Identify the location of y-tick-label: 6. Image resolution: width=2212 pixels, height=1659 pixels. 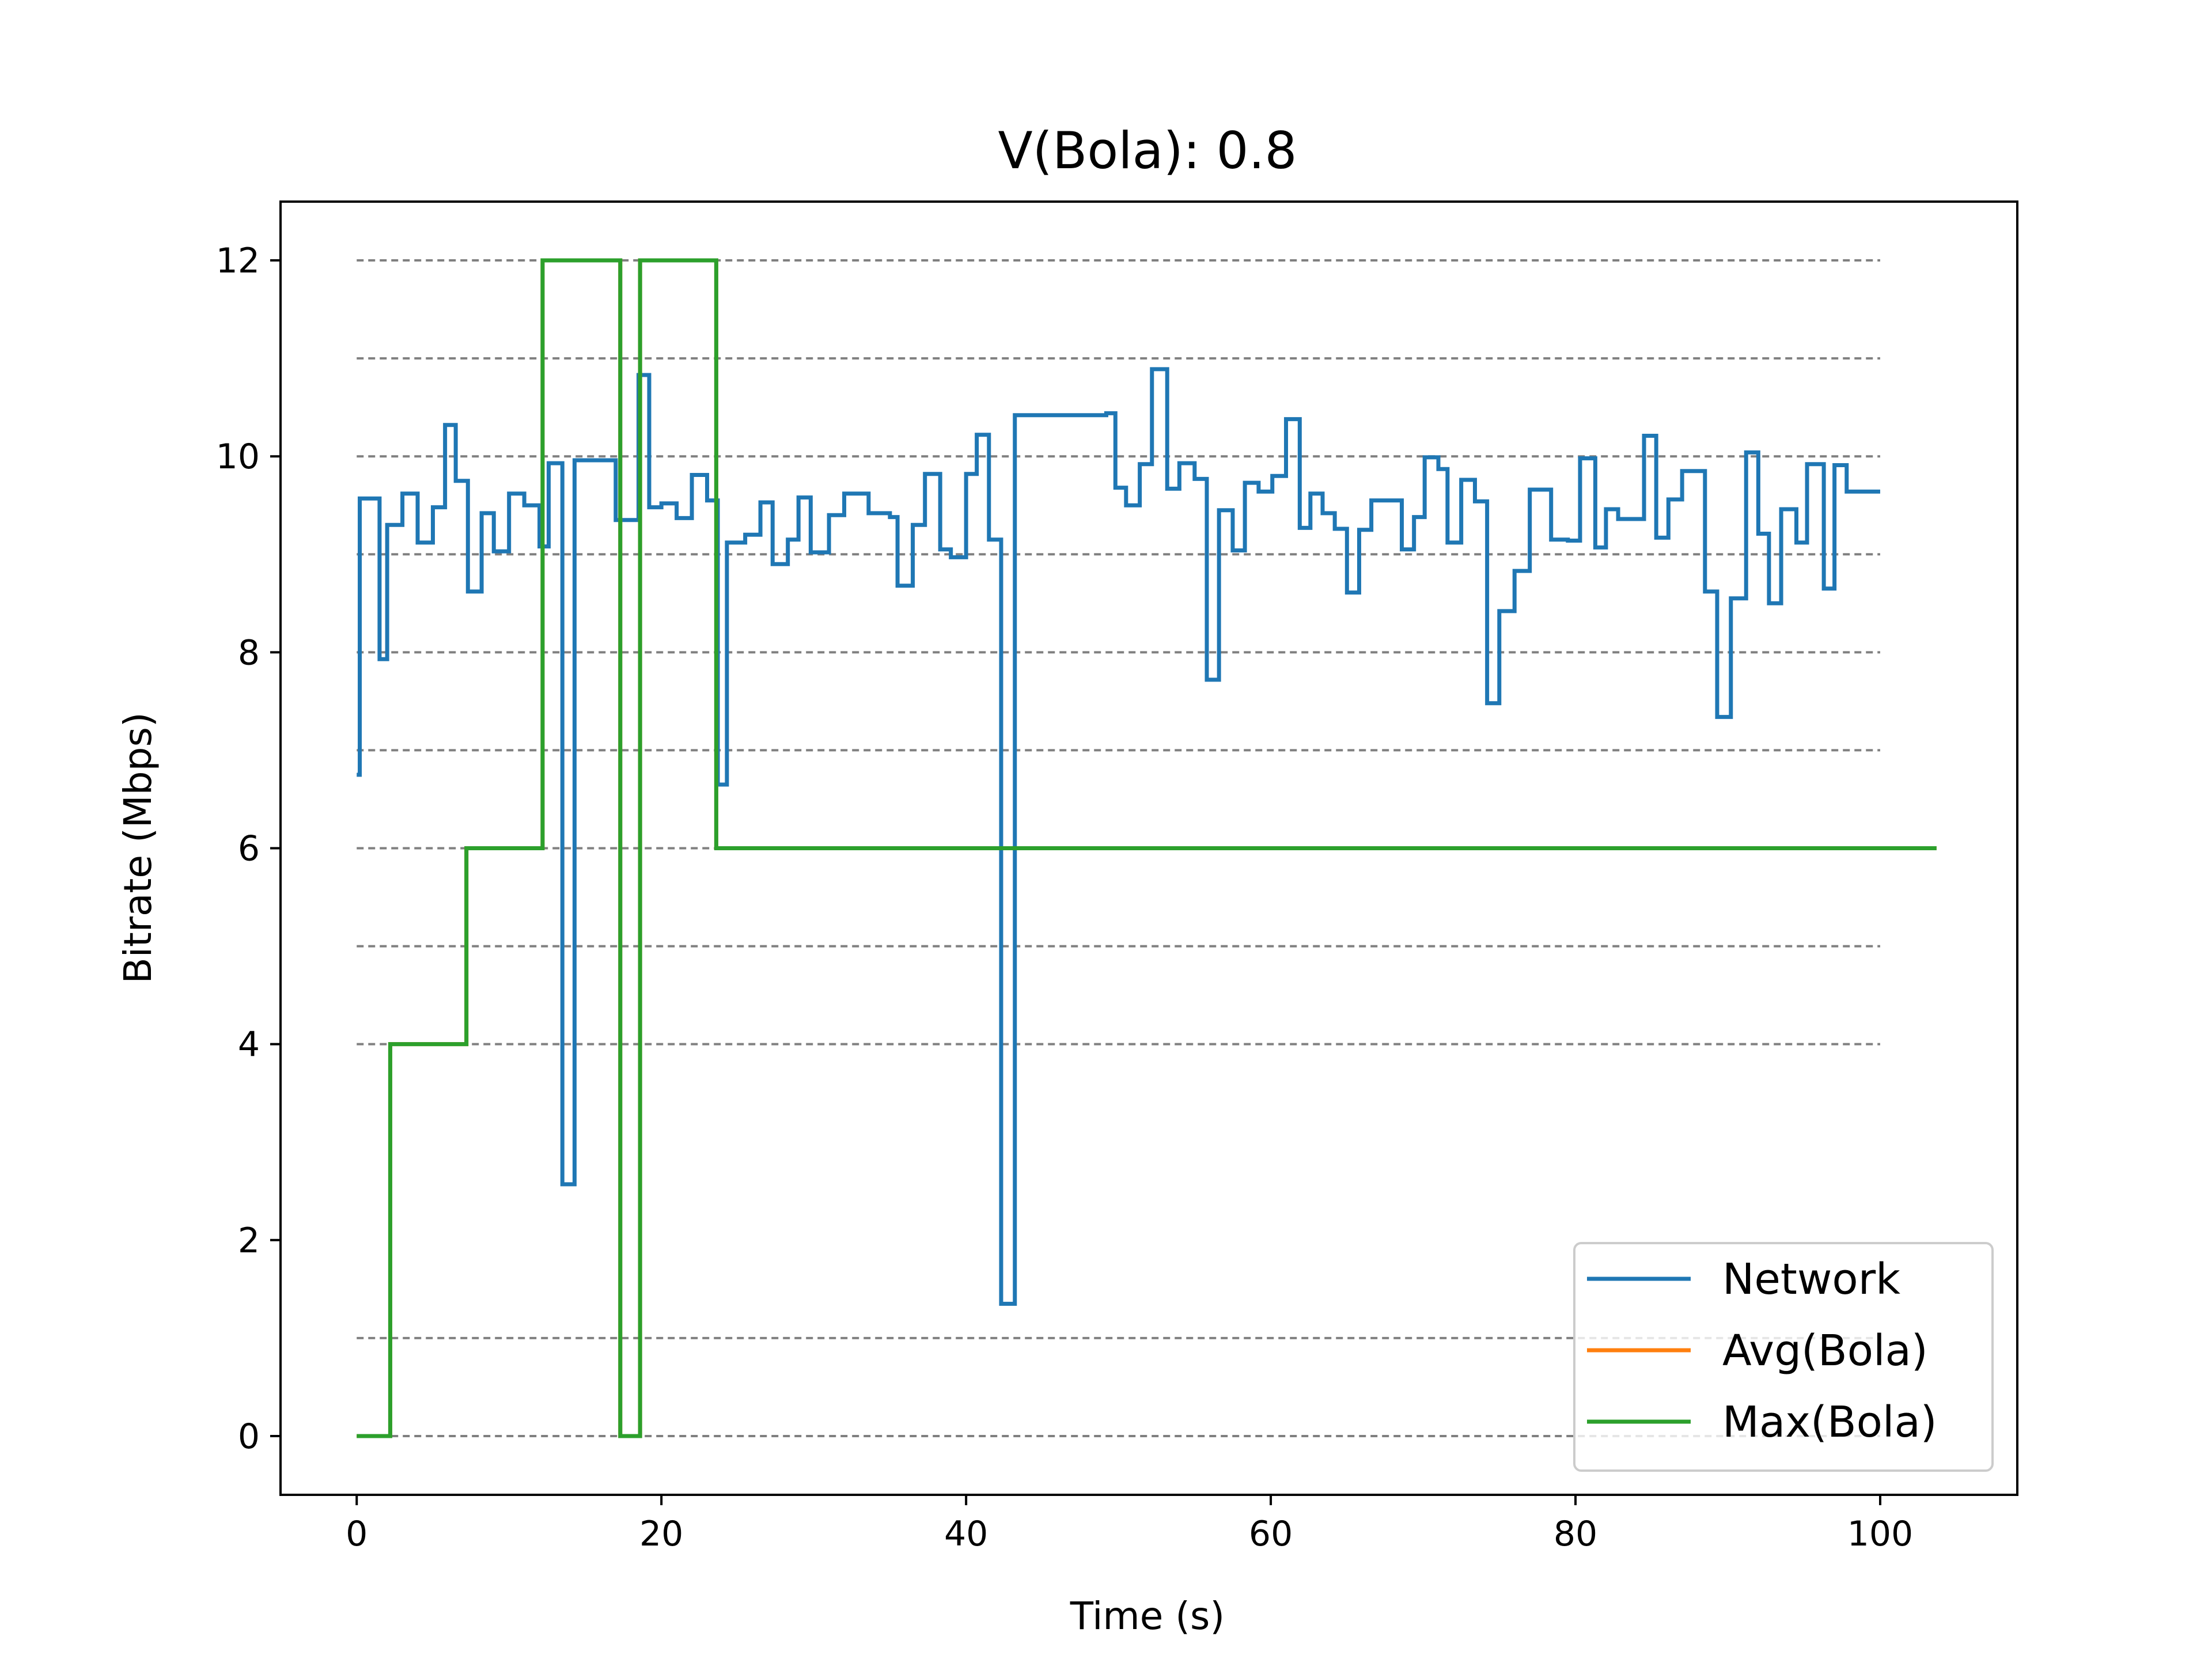
(249, 849).